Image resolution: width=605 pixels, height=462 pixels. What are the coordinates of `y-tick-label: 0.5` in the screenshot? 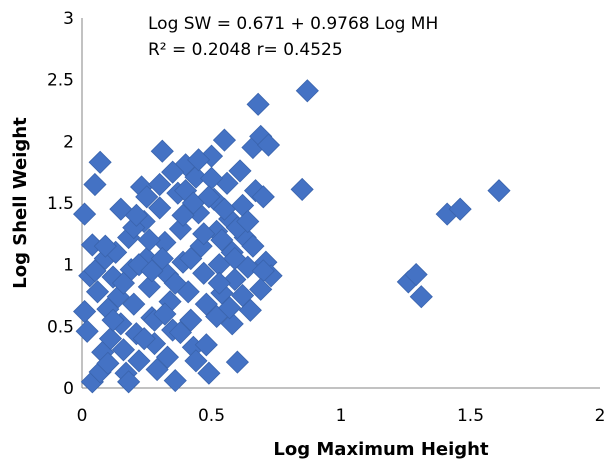 It's located at (60, 327).